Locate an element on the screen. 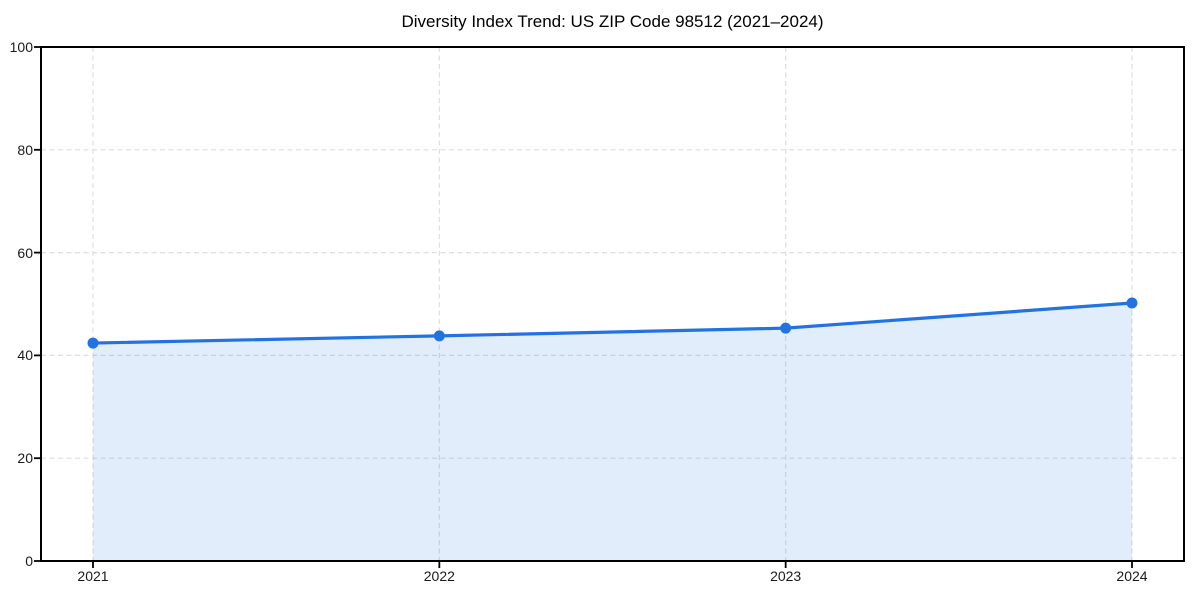  y-tick-label: 20 is located at coordinates (25, 458).